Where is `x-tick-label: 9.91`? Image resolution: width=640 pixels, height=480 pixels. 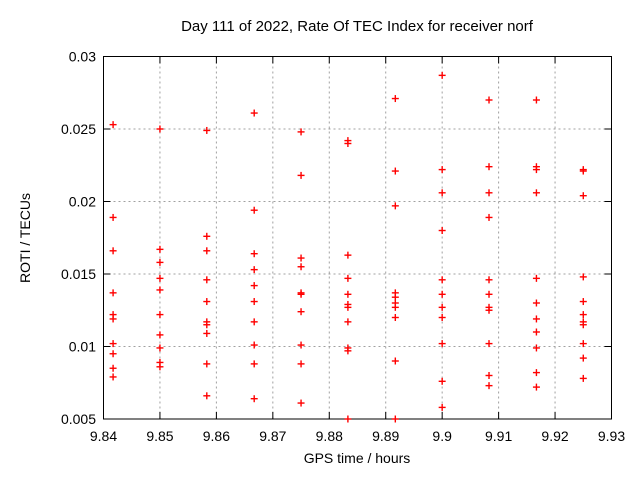 x-tick-label: 9.91 is located at coordinates (498, 436).